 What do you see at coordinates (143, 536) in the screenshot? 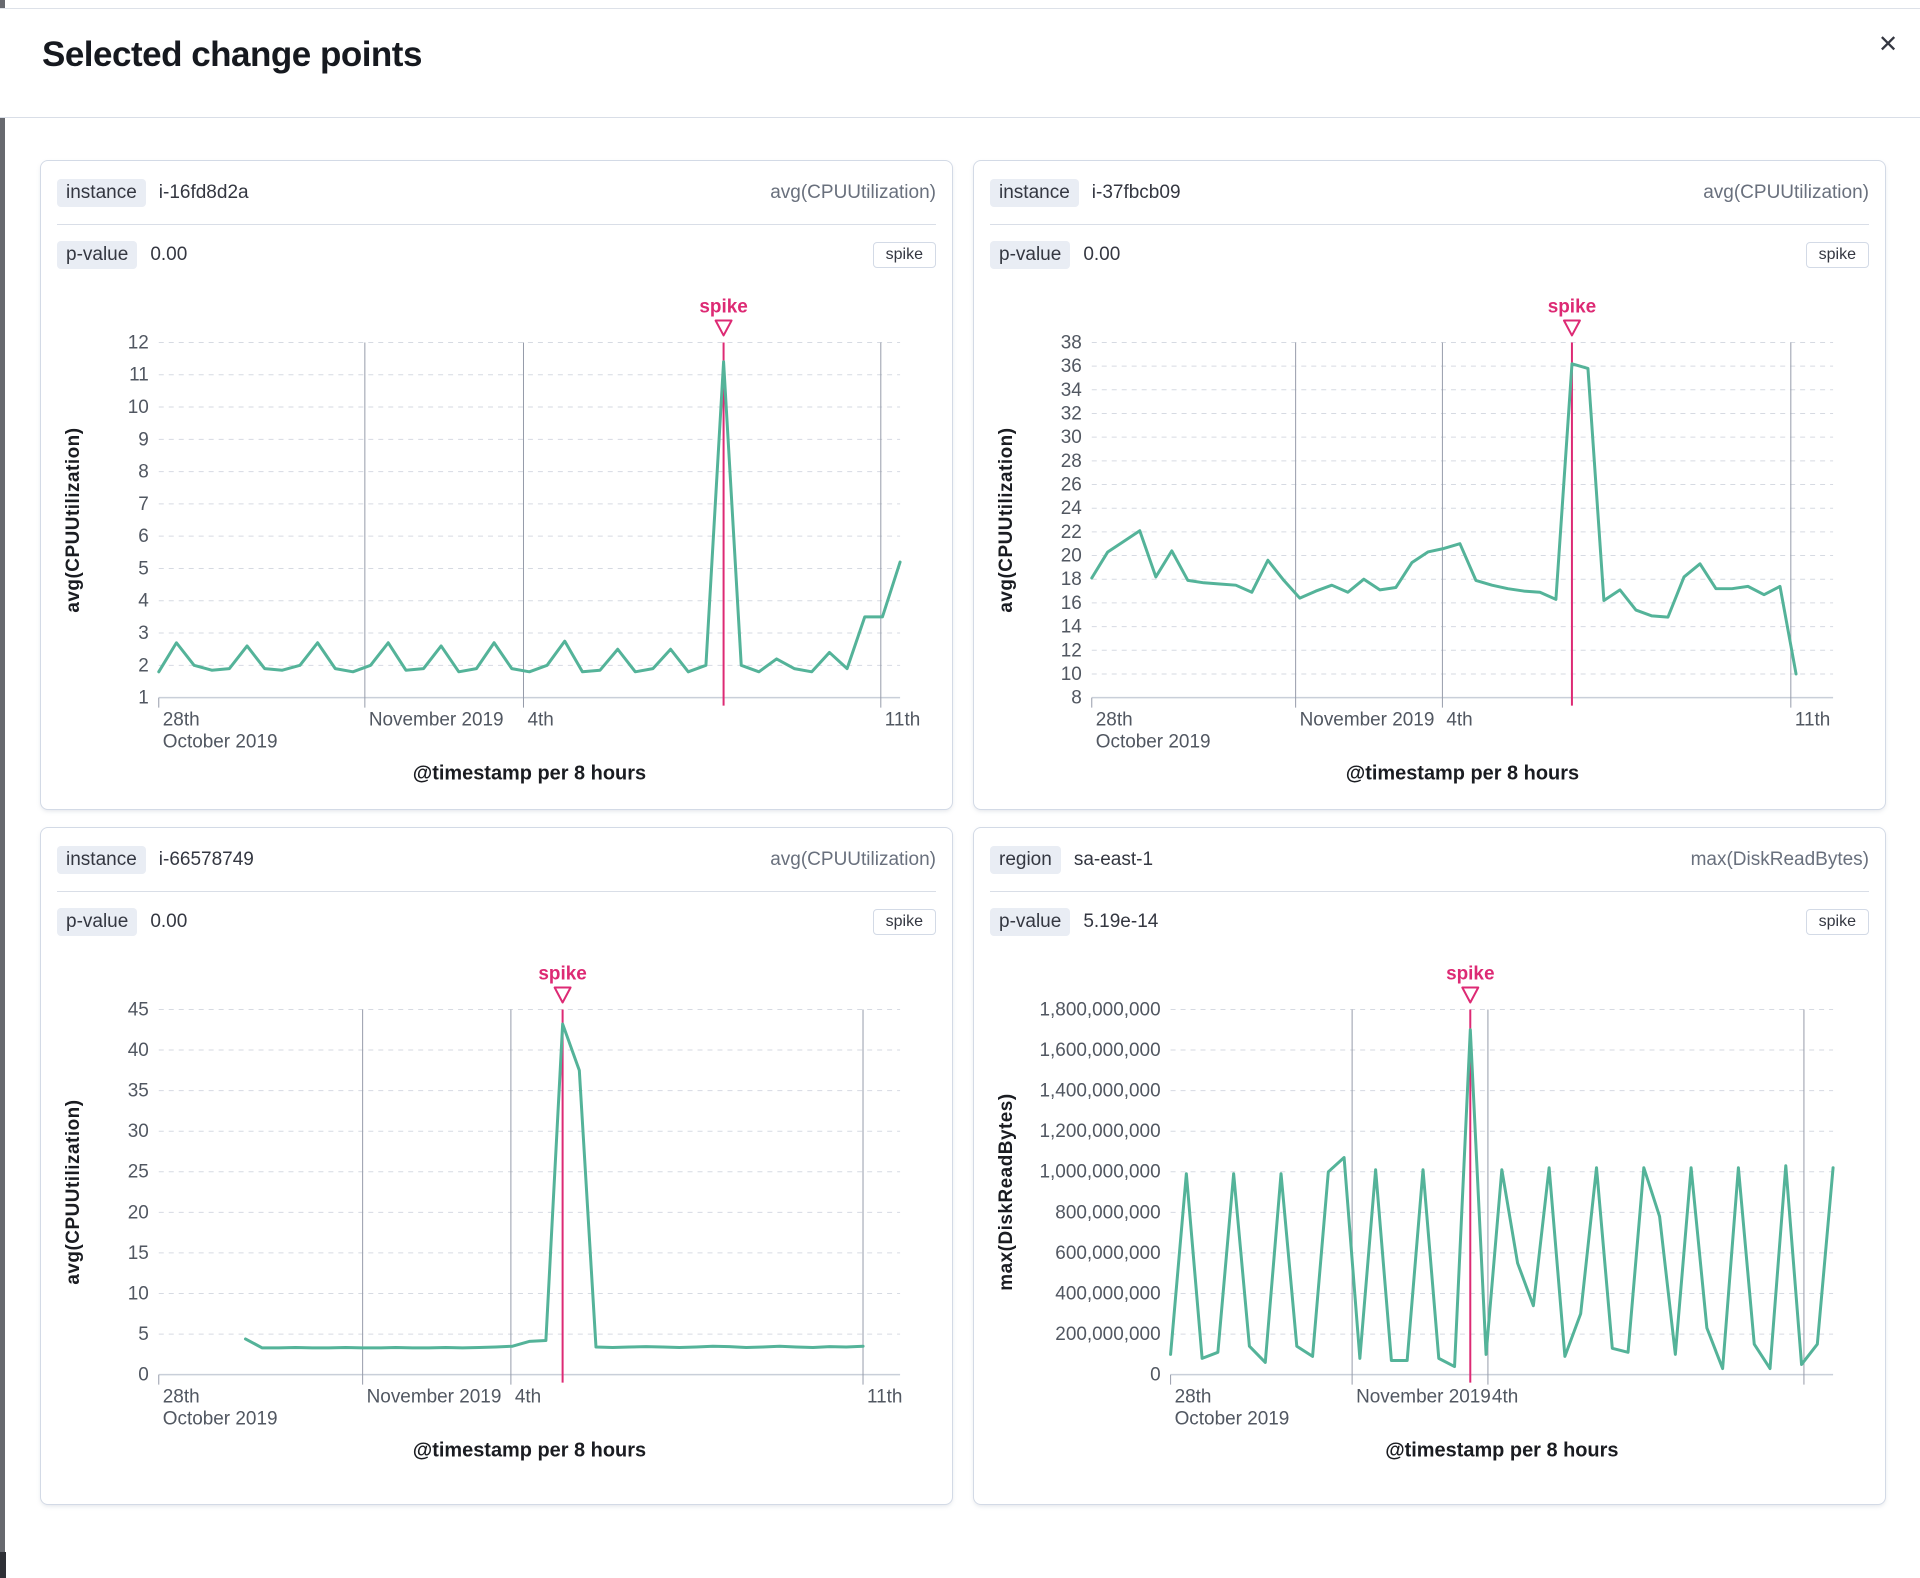
I see `svg-text: 6` at bounding box center [143, 536].